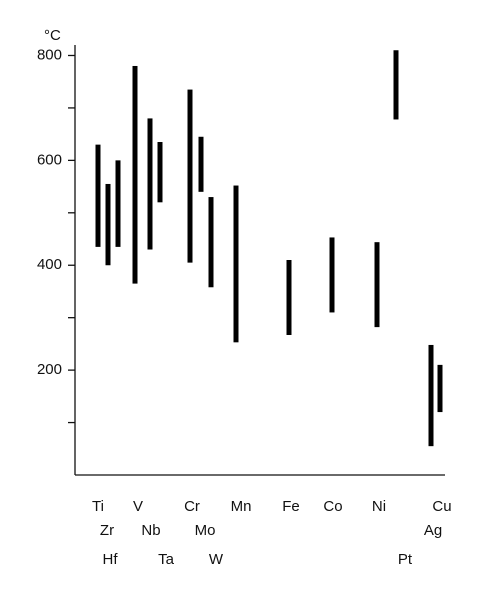  Describe the element at coordinates (405, 559) in the screenshot. I see `x-category-label: Pt` at that location.